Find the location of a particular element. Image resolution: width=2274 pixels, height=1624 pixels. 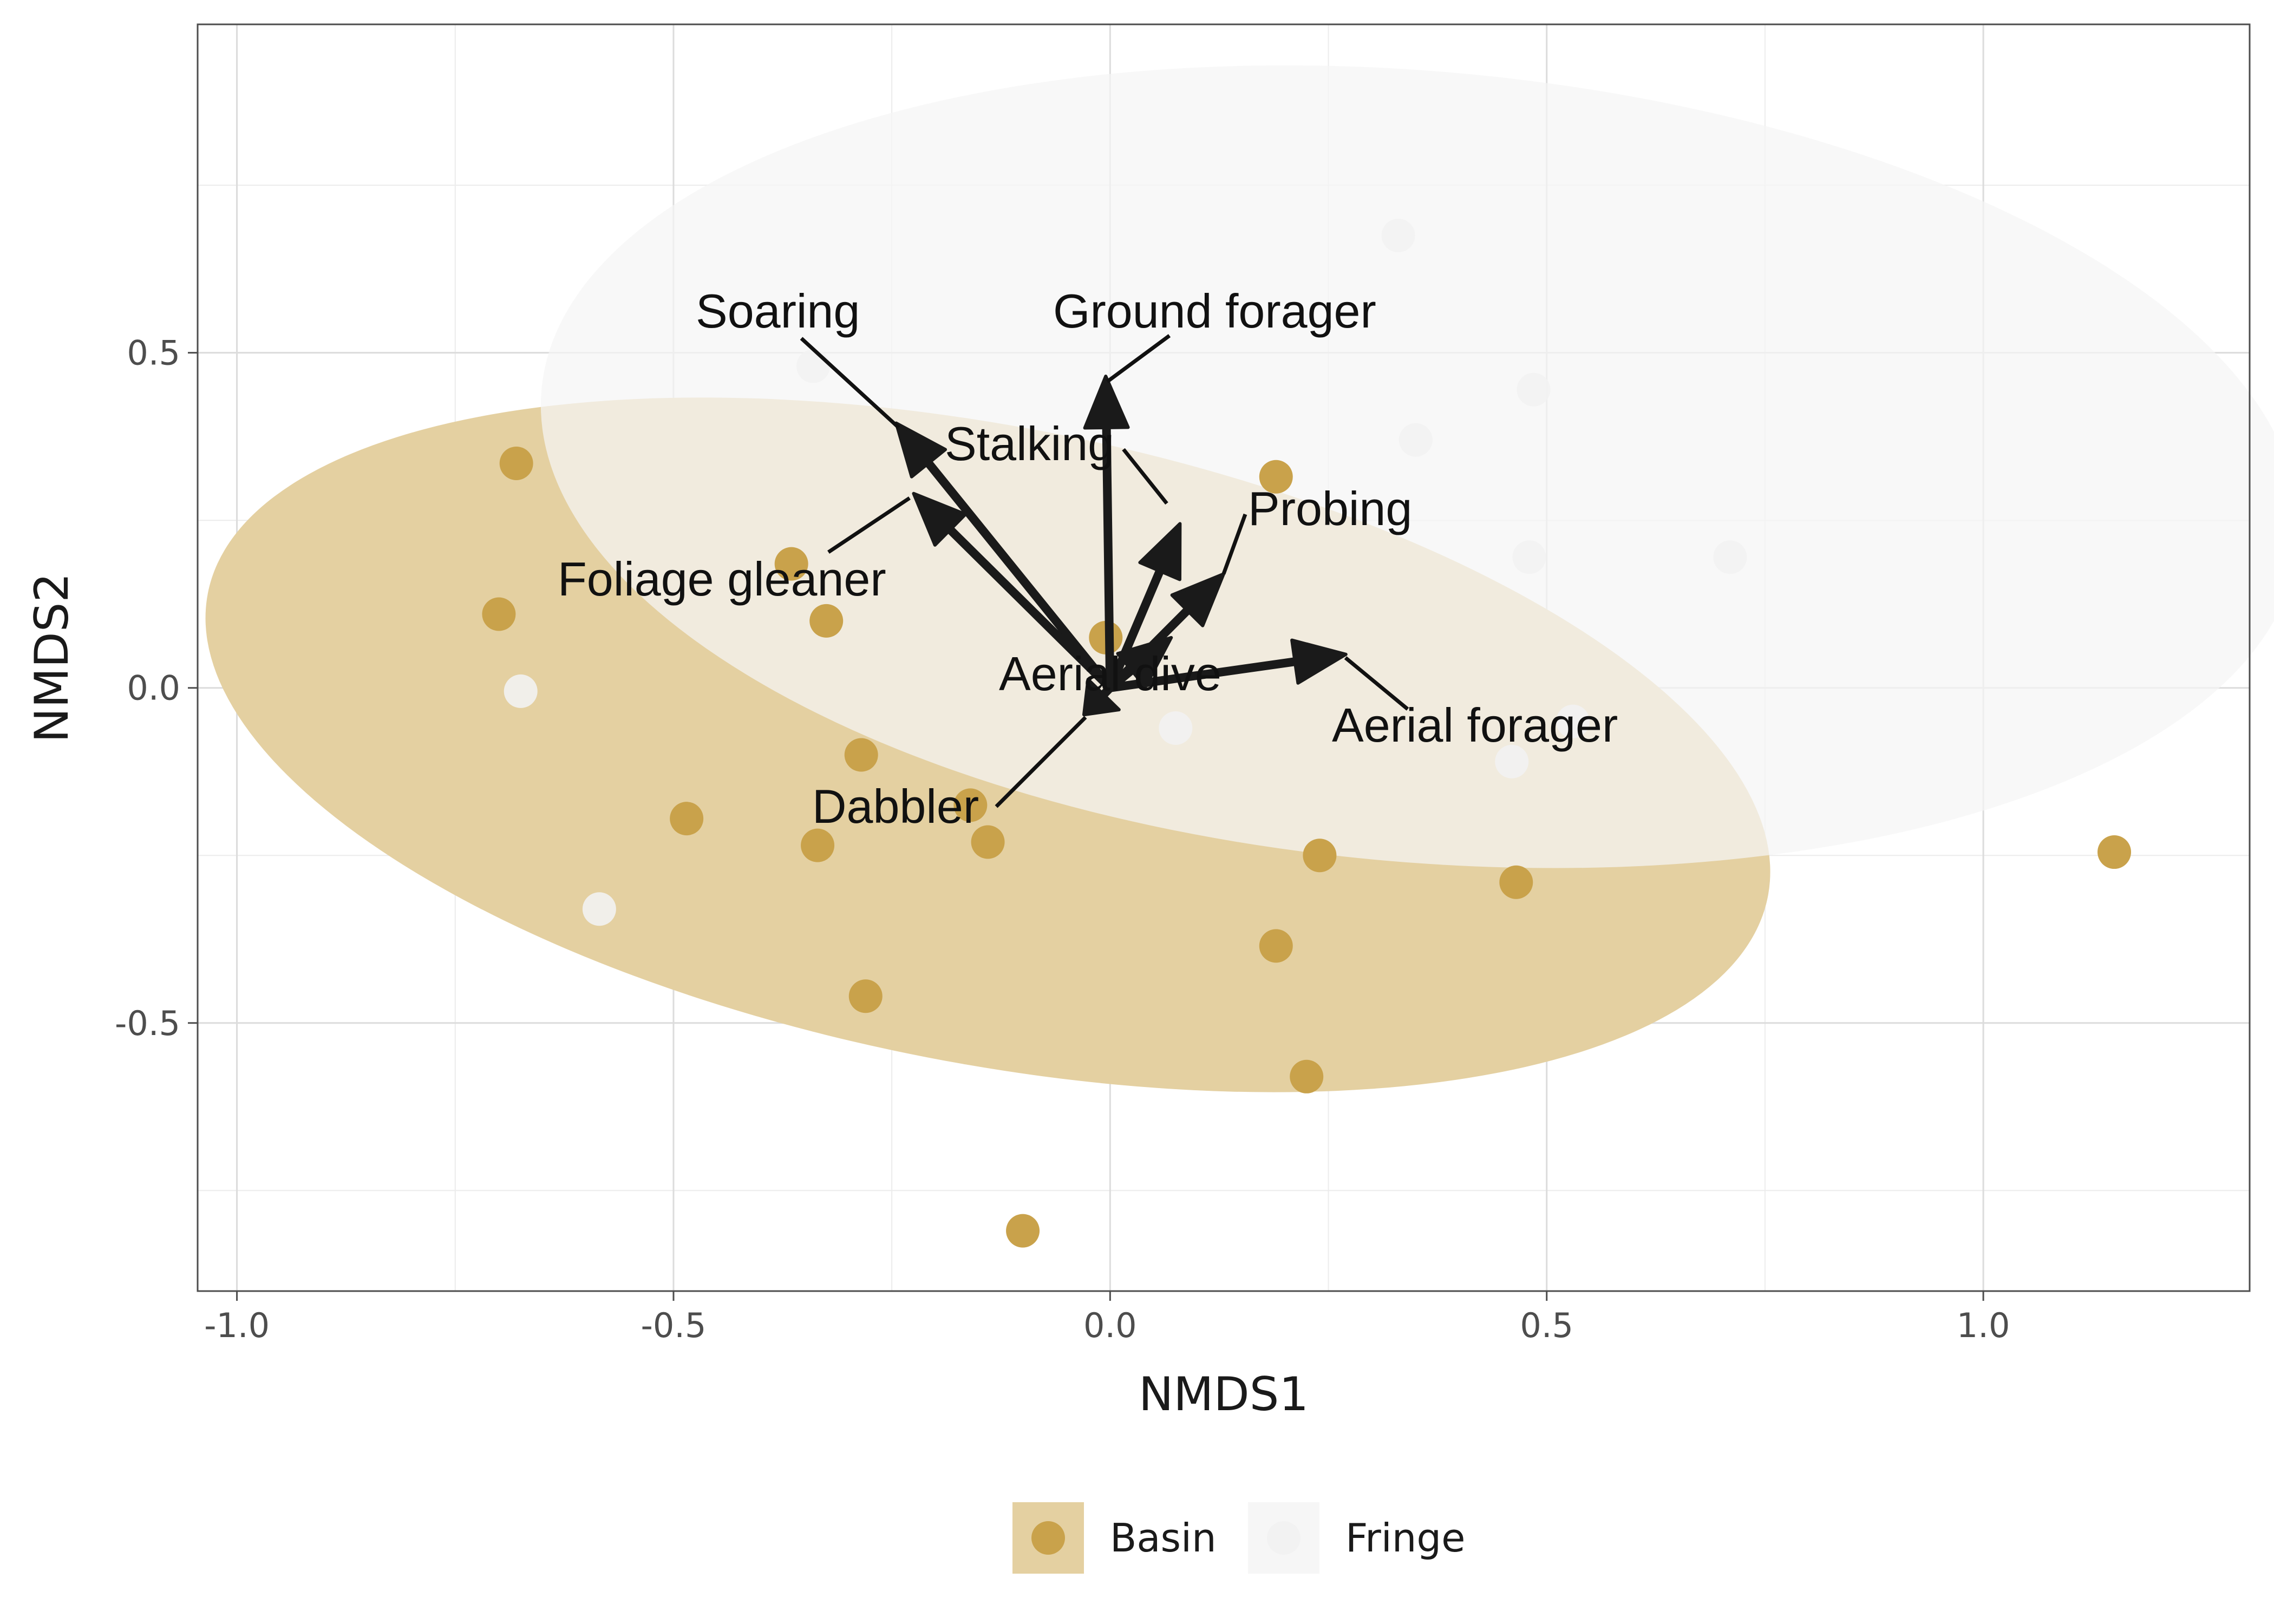

vector-label: Ground forager is located at coordinates (1215, 311).